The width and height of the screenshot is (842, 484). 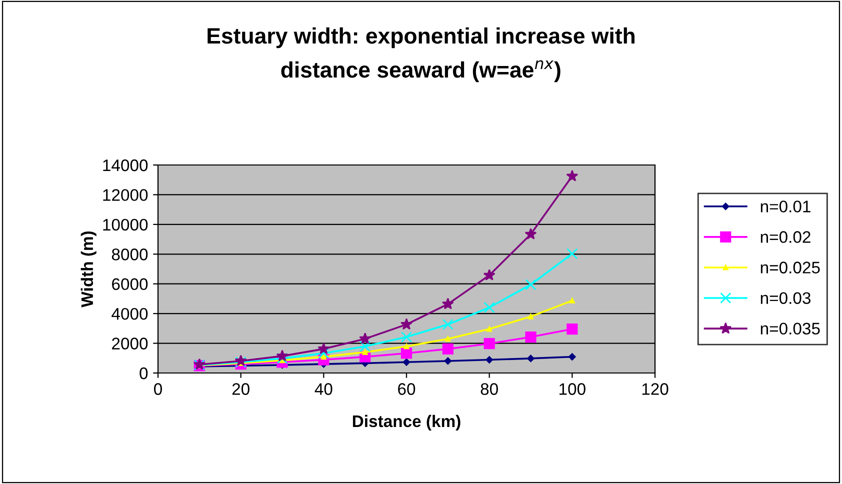 I want to click on y-tick-label: 0, so click(x=144, y=373).